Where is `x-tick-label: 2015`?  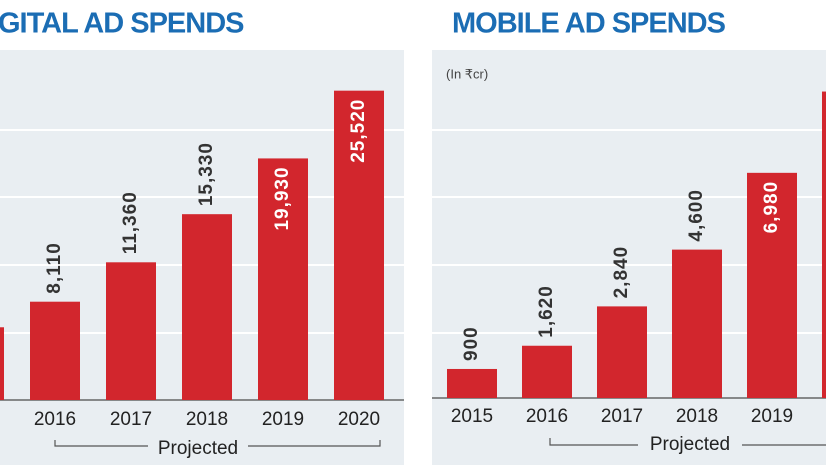 x-tick-label: 2015 is located at coordinates (472, 416).